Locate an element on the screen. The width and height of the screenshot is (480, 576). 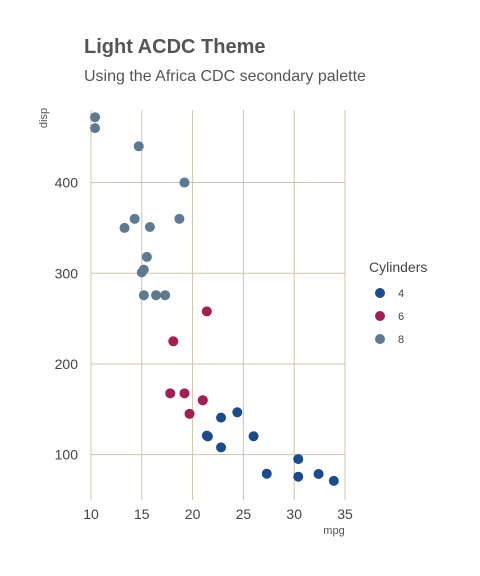
legend-label-6: 6 is located at coordinates (401, 317).